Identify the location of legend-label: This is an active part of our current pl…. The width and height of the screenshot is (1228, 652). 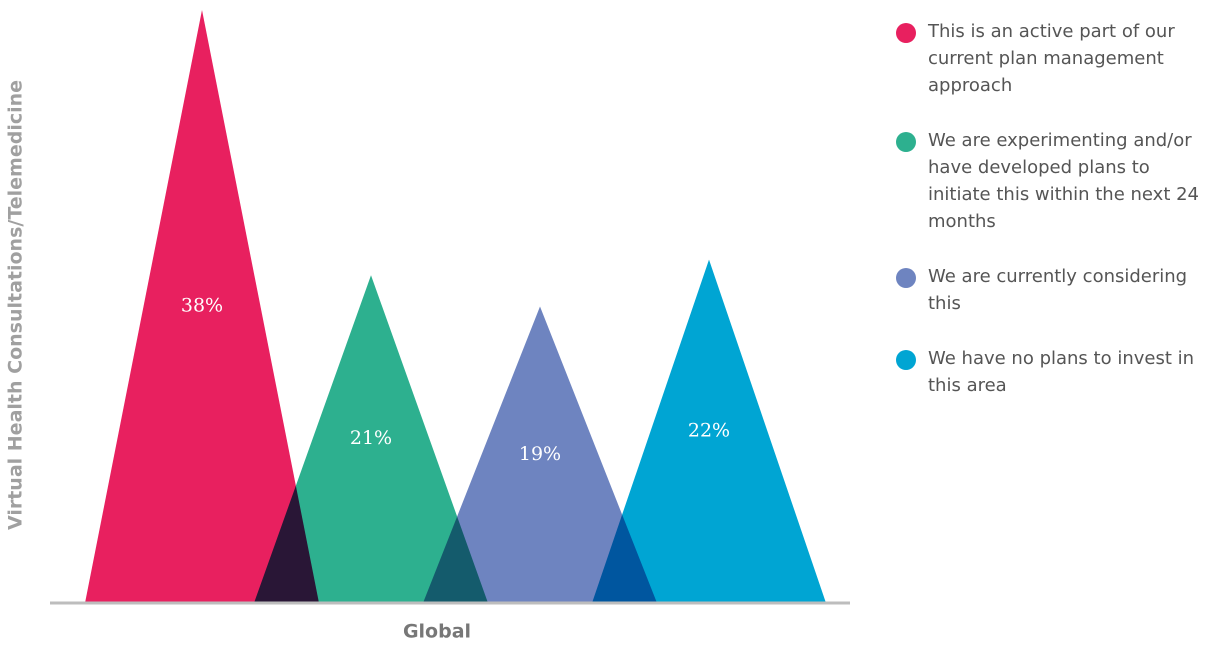
(1051, 58).